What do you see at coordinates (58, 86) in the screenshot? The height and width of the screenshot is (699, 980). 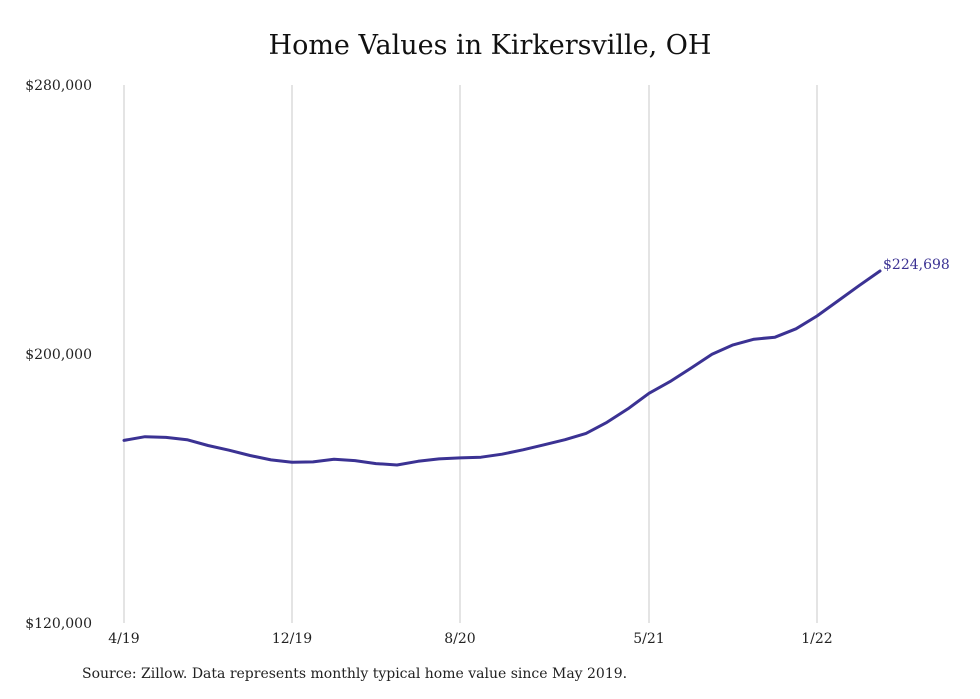 I see `y-tick-label: $280,000` at bounding box center [58, 86].